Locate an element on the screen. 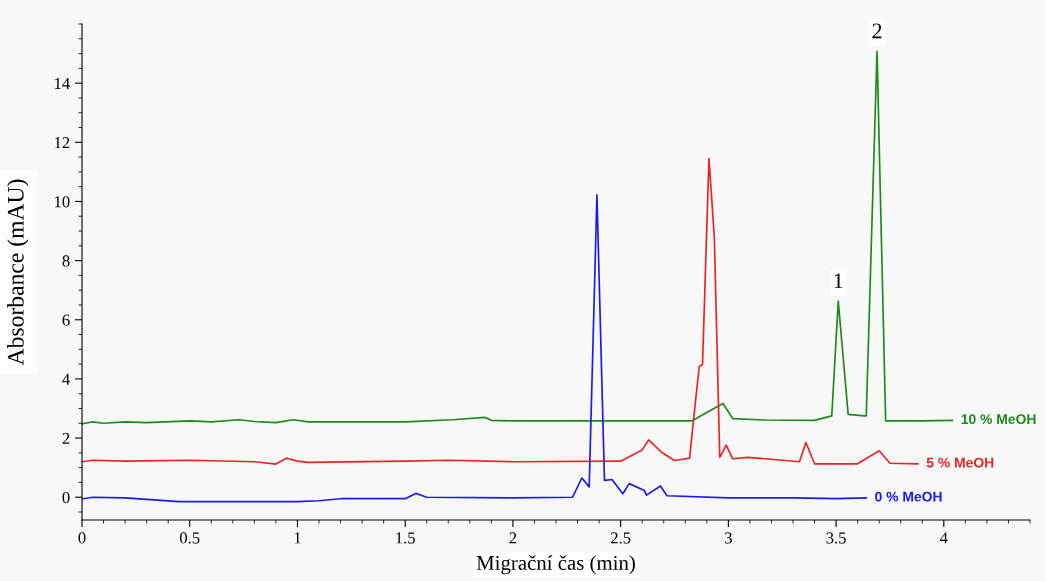  series-label: 0 % MeOH is located at coordinates (908, 496).